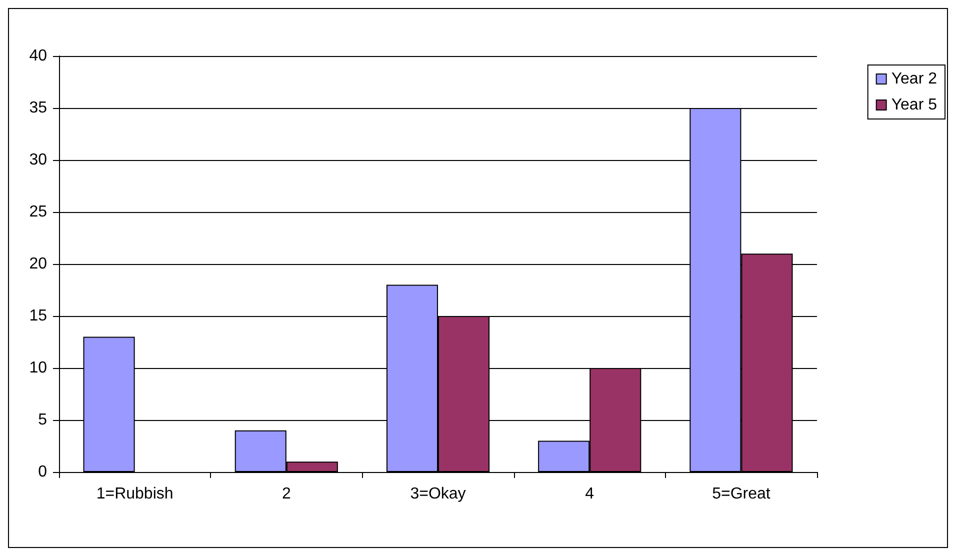  I want to click on x-tick-label: 2, so click(286, 494).